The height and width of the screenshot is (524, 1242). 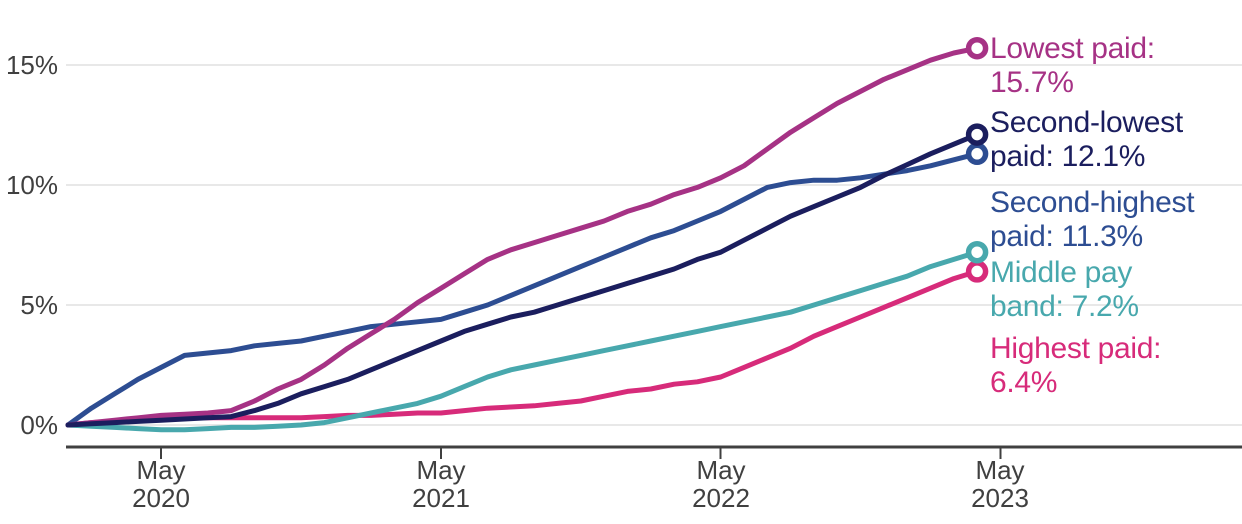 I want to click on annotation-second-lowest-paid: Second-lowest paid: 12.1%, so click(x=1115, y=140).